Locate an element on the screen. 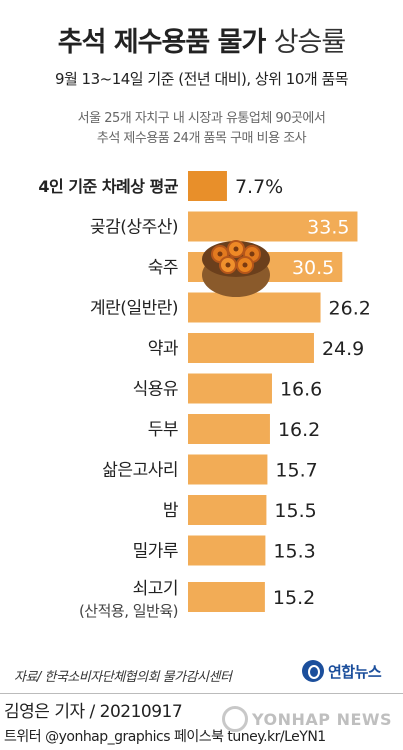 The width and height of the screenshot is (403, 750). value-label-0: 7.7% is located at coordinates (259, 187).